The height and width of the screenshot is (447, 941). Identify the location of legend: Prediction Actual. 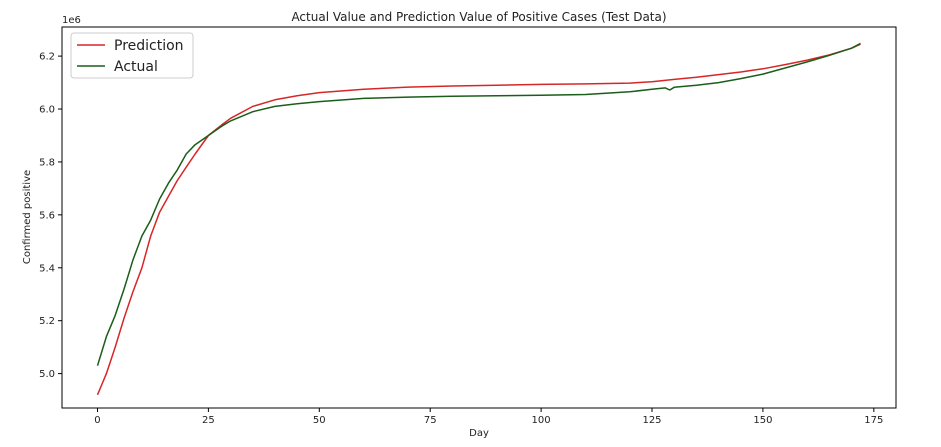
(132, 55).